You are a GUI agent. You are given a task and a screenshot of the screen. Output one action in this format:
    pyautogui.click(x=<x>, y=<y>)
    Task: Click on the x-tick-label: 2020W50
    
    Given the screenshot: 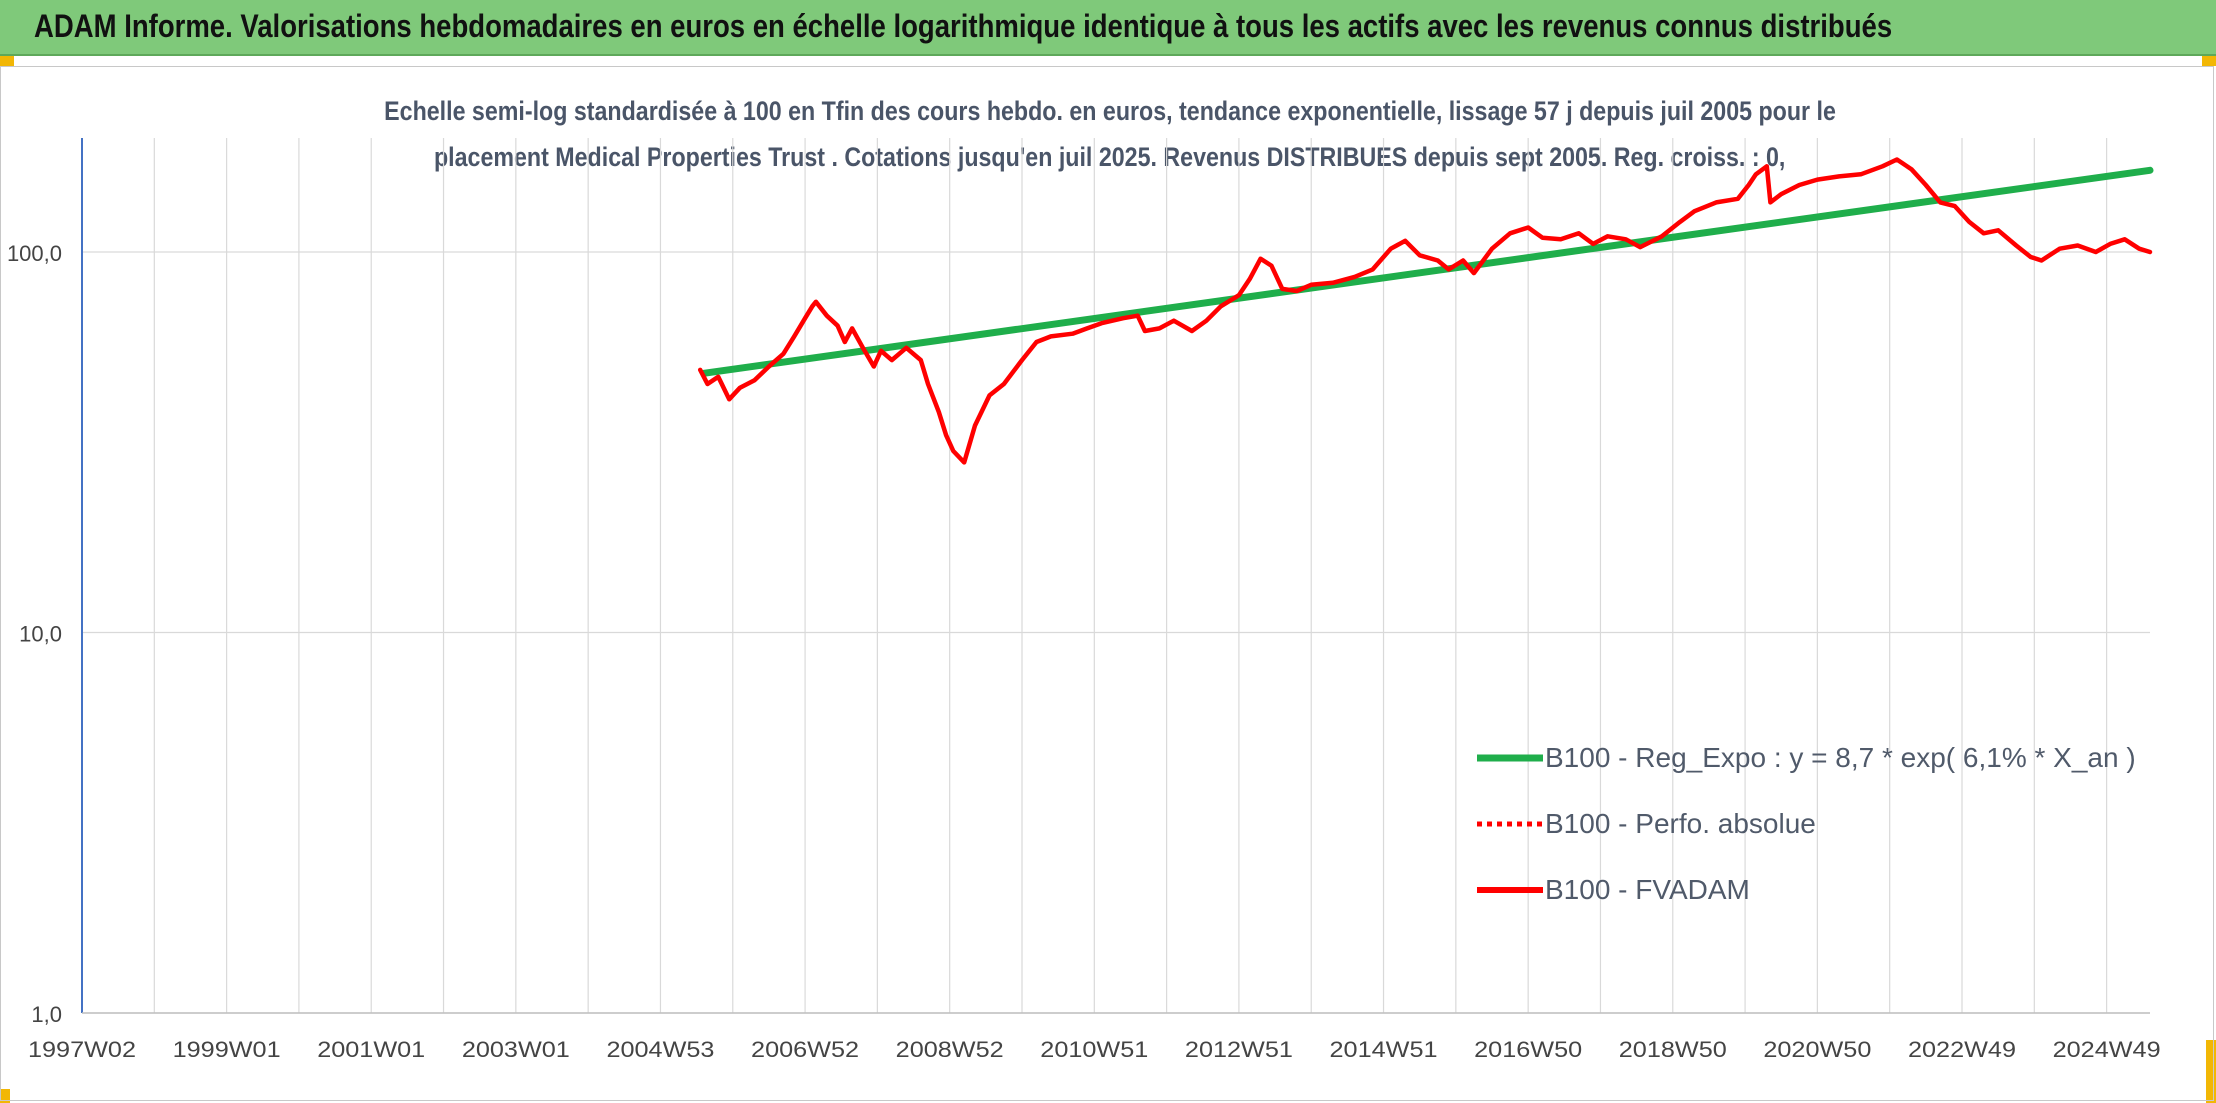 What is the action you would take?
    pyautogui.click(x=1817, y=1049)
    